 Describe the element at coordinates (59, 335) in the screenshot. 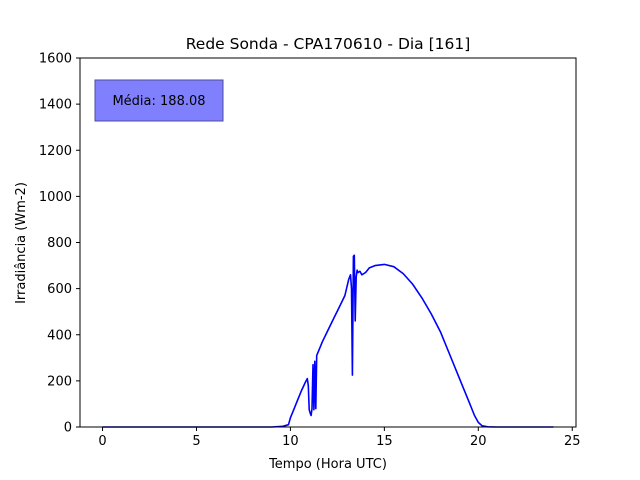

I see `y-tick-label: 400` at that location.